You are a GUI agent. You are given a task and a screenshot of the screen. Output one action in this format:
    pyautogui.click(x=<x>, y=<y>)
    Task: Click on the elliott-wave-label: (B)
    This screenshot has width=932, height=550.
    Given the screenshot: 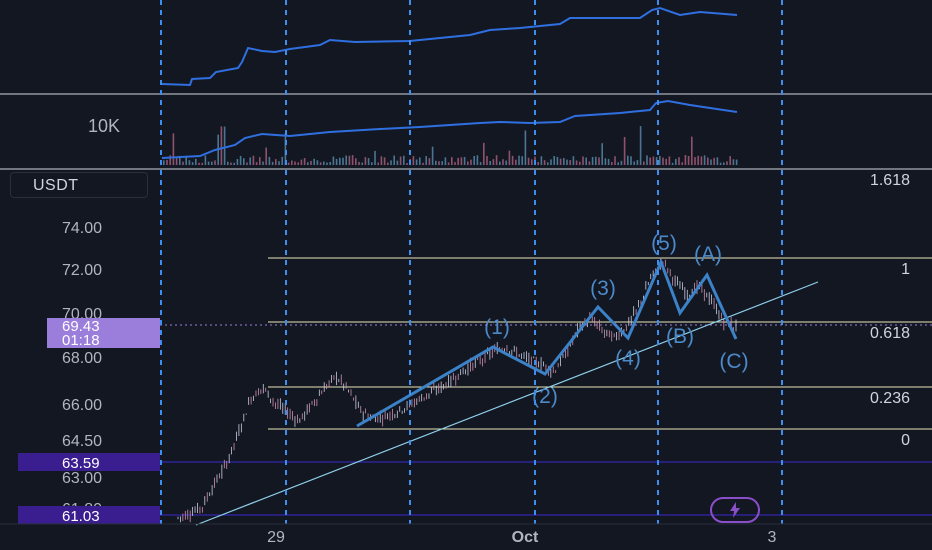 What is the action you would take?
    pyautogui.click(x=680, y=336)
    